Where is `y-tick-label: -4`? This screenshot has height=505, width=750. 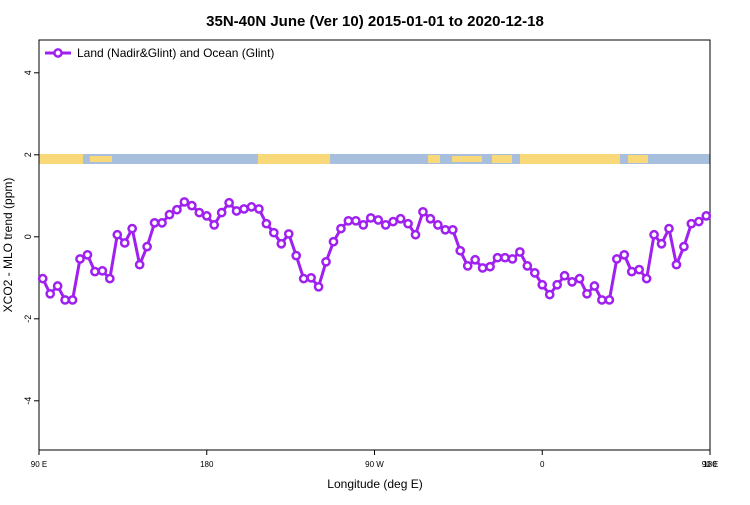 y-tick-label: -4 is located at coordinates (28, 401).